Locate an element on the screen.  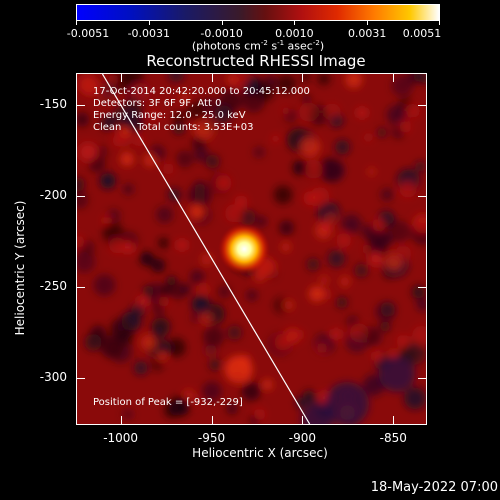
y-tick-label: -300 is located at coordinates (53, 377).